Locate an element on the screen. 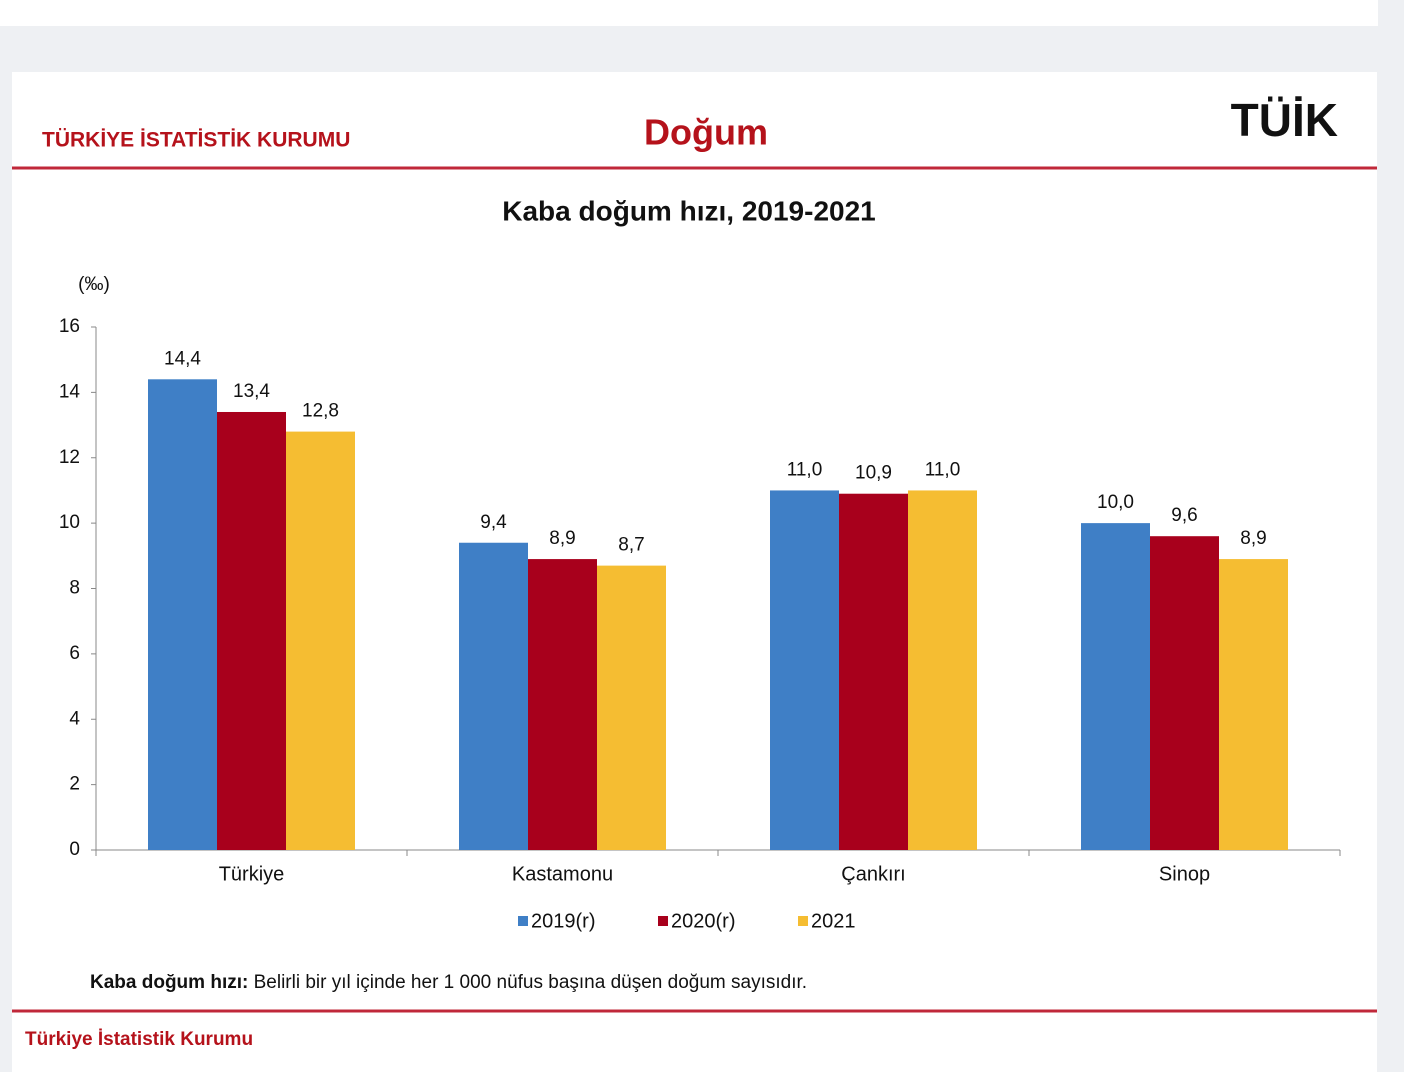  y-tick-label: 16 is located at coordinates (69, 326).